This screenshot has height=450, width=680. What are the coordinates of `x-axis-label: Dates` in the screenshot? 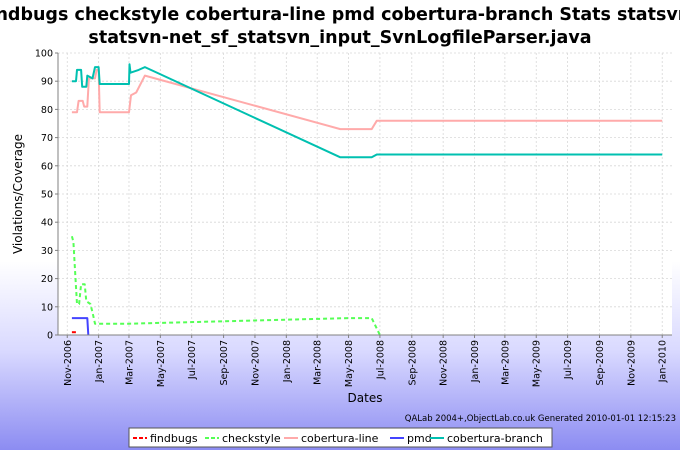 It's located at (365, 398).